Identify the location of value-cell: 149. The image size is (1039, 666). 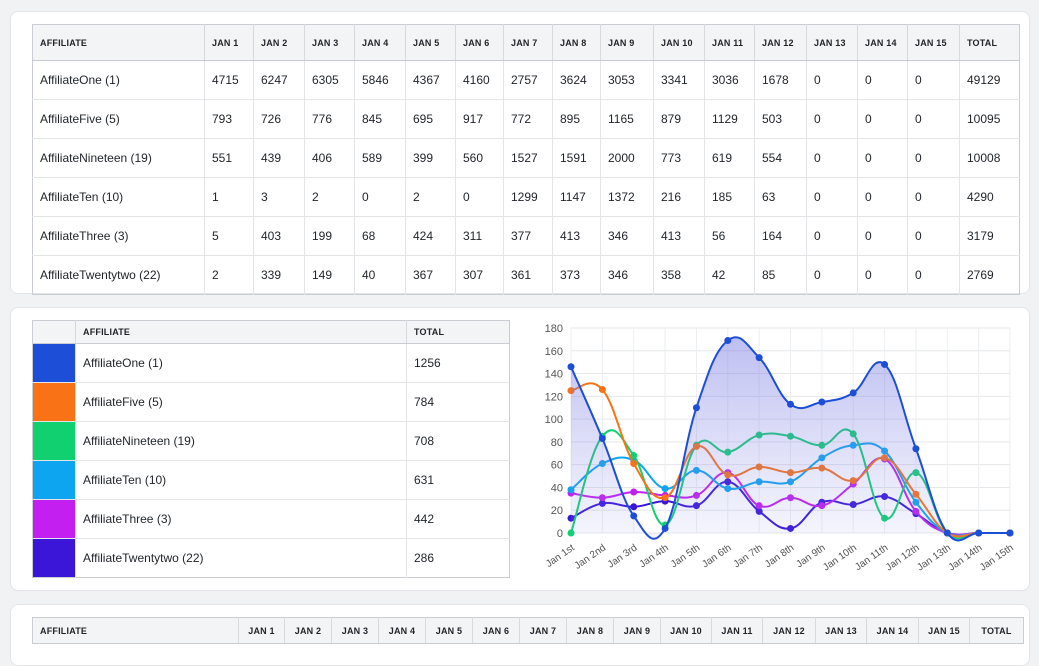
(329, 275).